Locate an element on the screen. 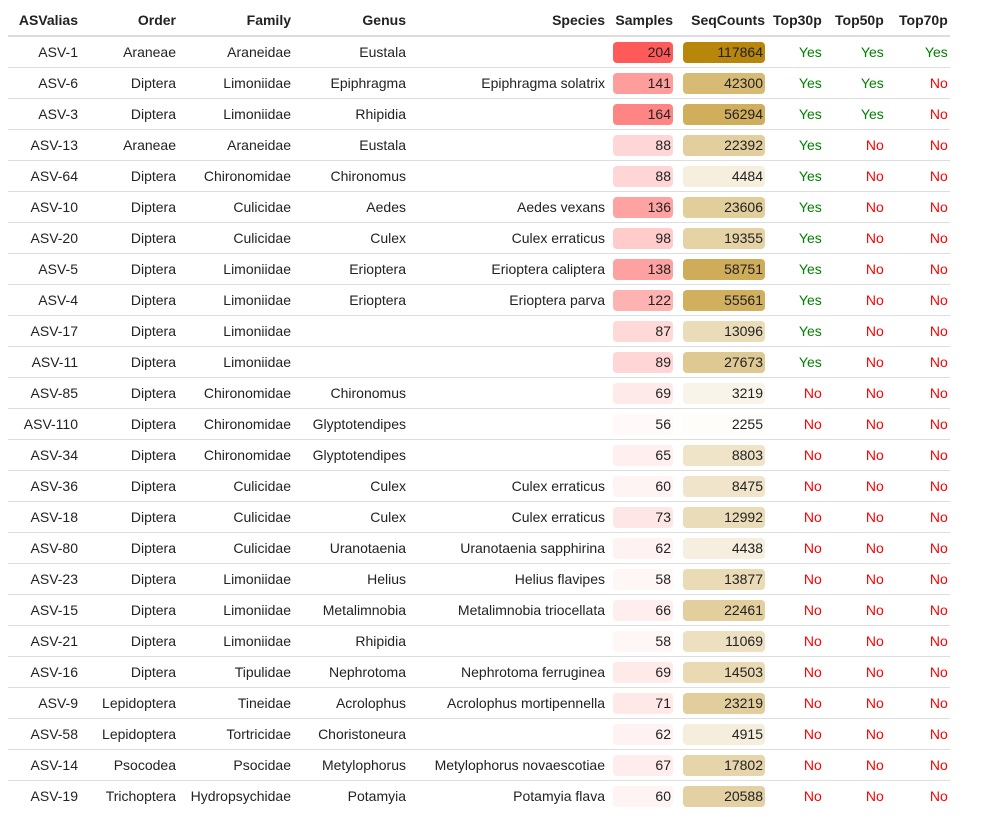 The height and width of the screenshot is (820, 986). cell-asvalias: ASV-17 is located at coordinates (46, 331).